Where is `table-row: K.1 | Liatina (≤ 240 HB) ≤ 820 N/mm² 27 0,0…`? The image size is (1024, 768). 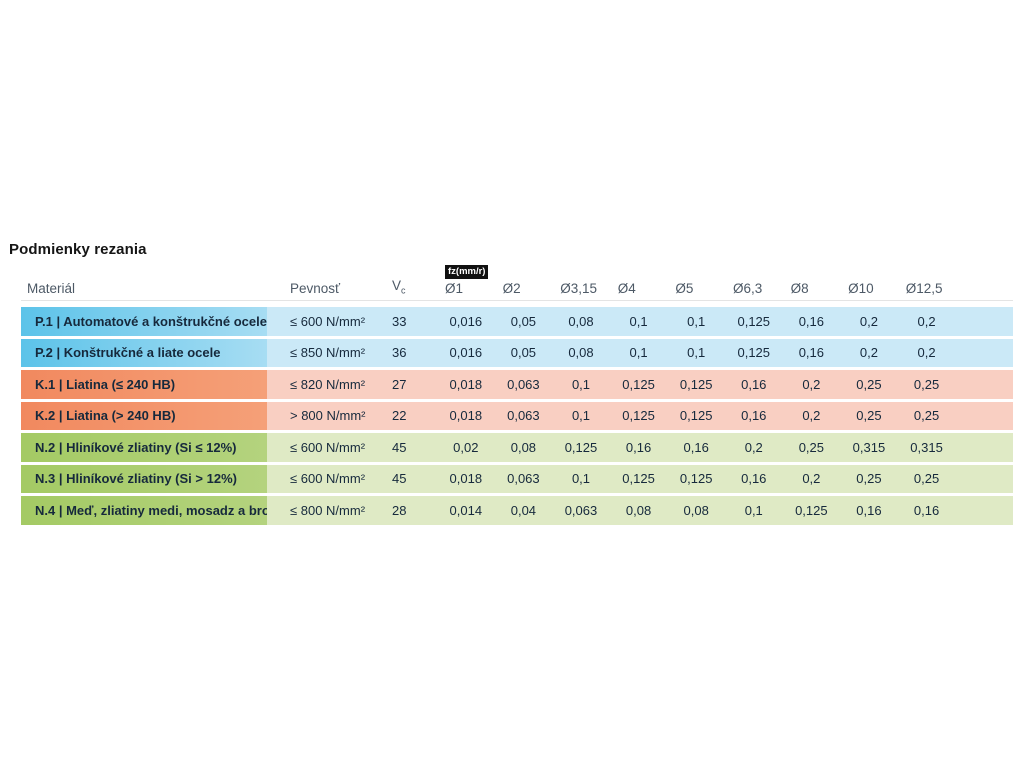
table-row: K.1 | Liatina (≤ 240 HB) ≤ 820 N/mm² 27 0,0… is located at coordinates (517, 384).